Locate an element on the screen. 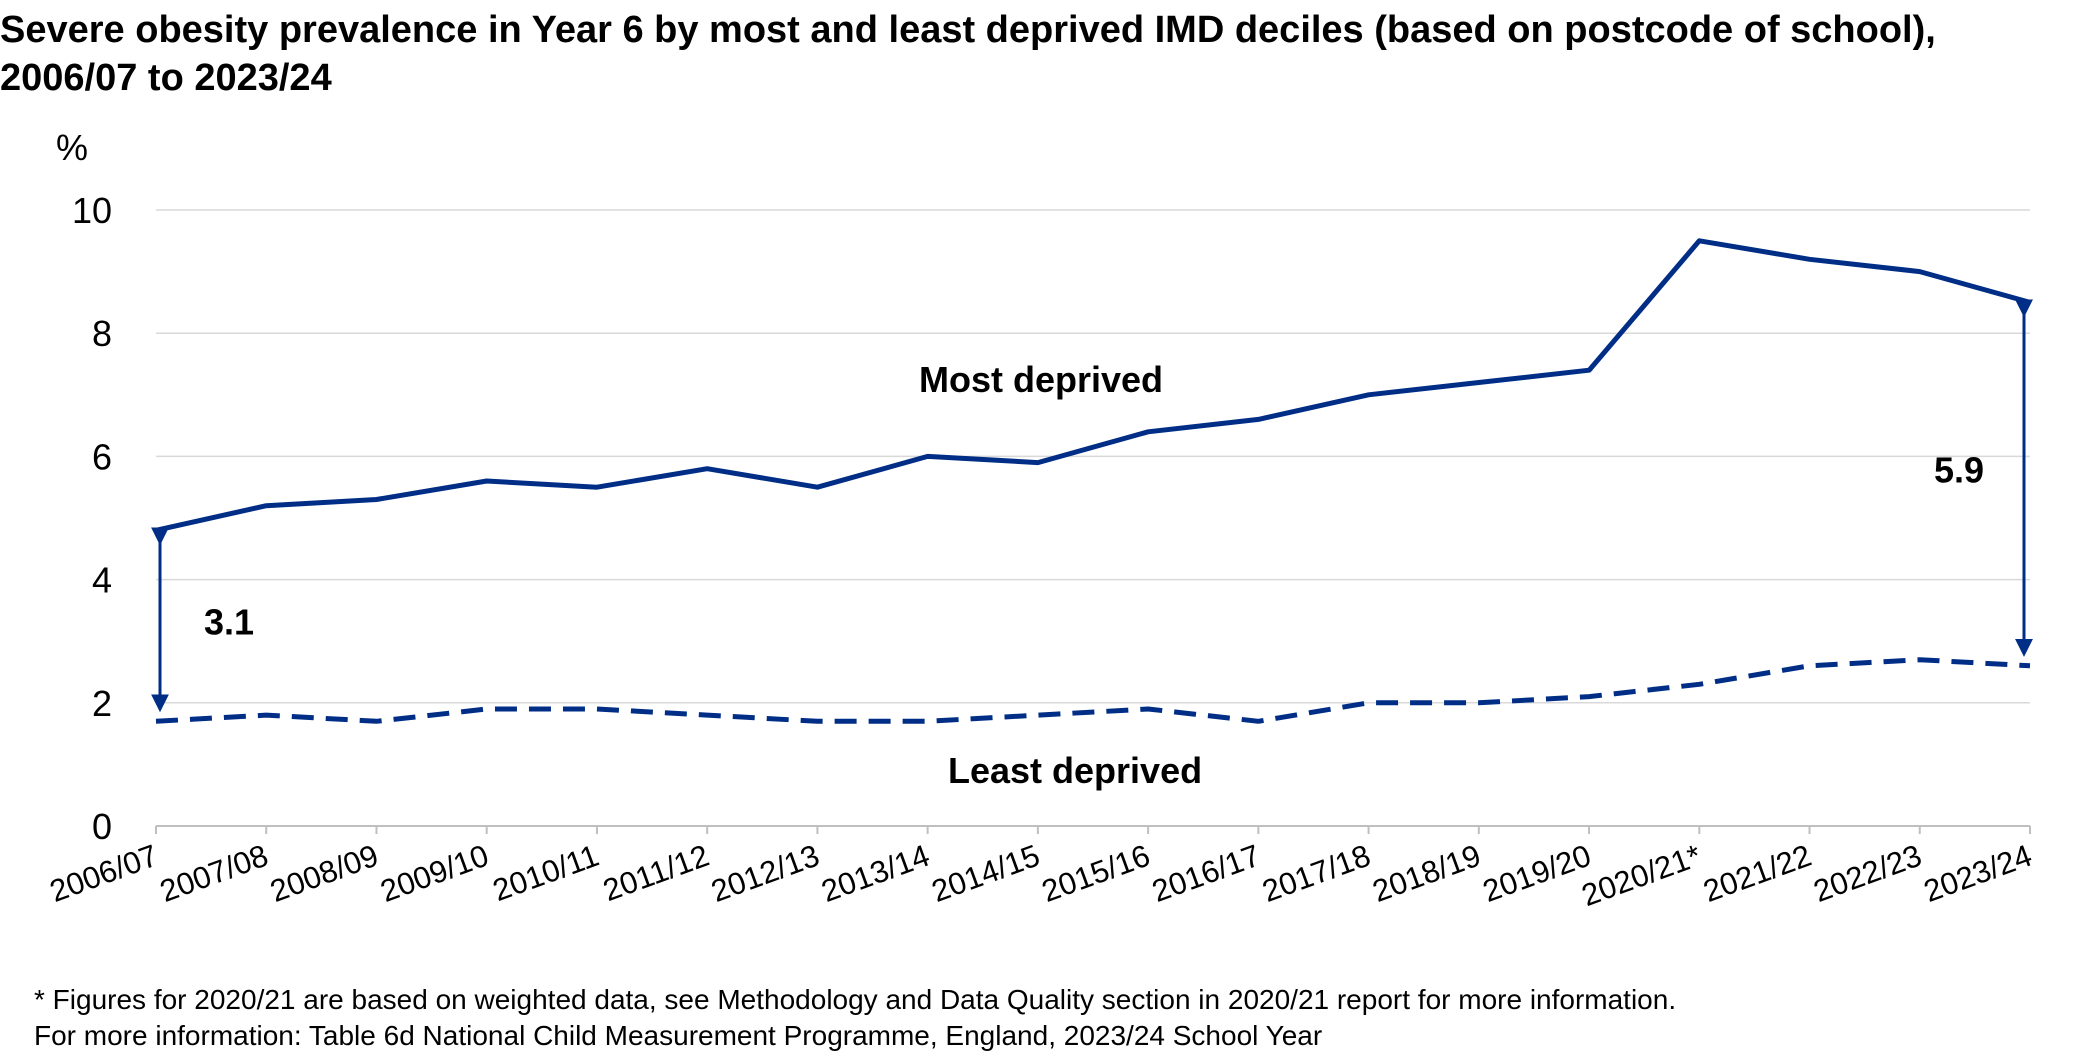 The width and height of the screenshot is (2074, 1062). y-tick-label-4: 4 is located at coordinates (102, 580).